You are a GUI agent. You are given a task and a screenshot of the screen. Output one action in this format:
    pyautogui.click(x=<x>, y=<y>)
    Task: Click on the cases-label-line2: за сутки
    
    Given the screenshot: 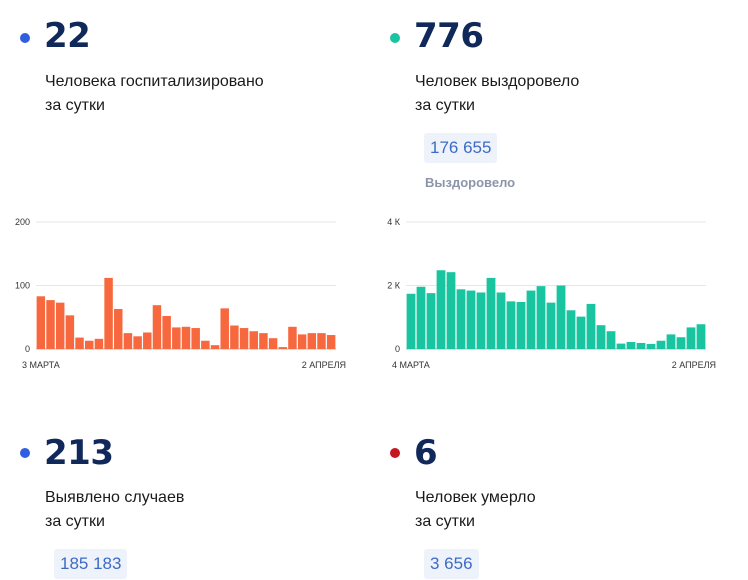 What is the action you would take?
    pyautogui.click(x=75, y=521)
    